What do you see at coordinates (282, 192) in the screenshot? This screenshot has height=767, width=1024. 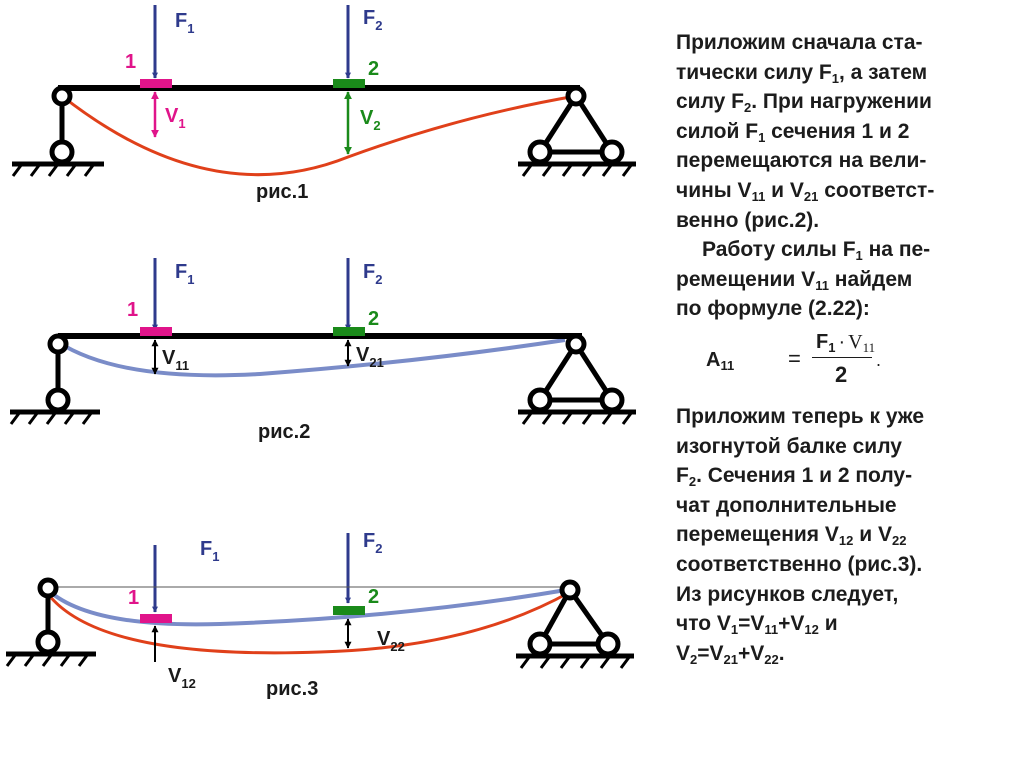 I see `figure-1-caption: рис.1` at bounding box center [282, 192].